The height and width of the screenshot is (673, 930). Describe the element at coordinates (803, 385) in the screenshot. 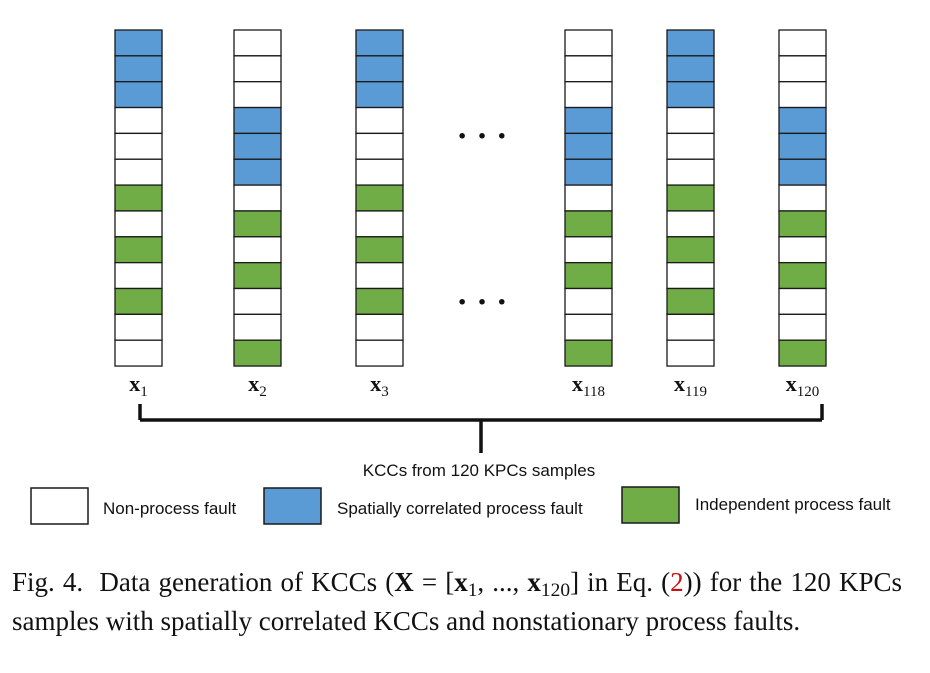

I see `column-label-x120: x120` at that location.